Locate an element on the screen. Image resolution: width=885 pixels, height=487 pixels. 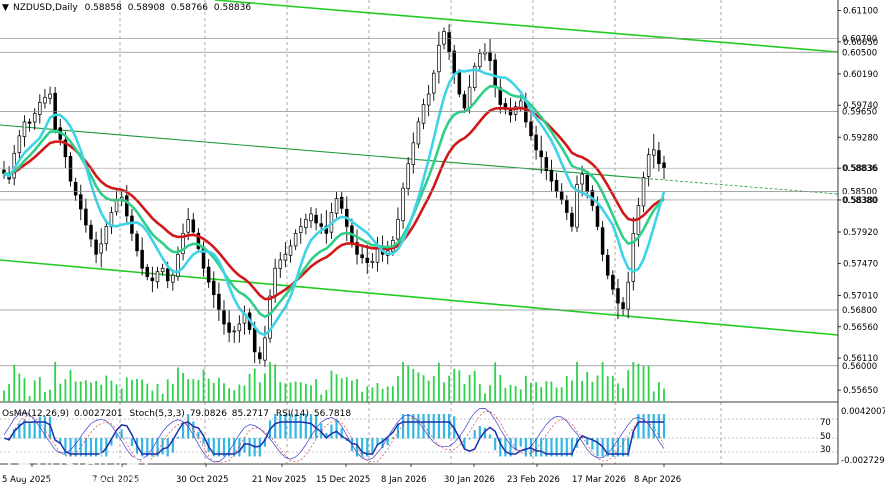
oscillator-panel: 0.0042007 70 50 30 -0.0027297 is located at coordinates (442, 436).